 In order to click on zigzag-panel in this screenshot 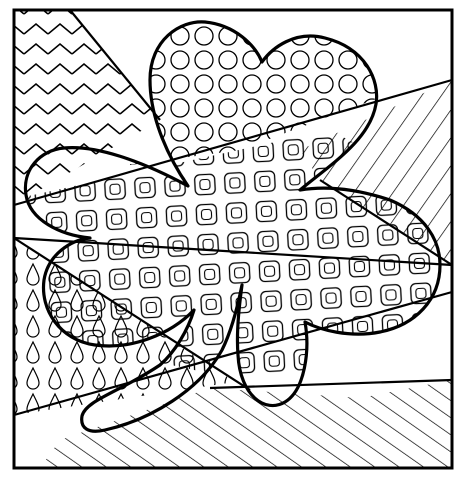, I will do `click(87, 107)`.